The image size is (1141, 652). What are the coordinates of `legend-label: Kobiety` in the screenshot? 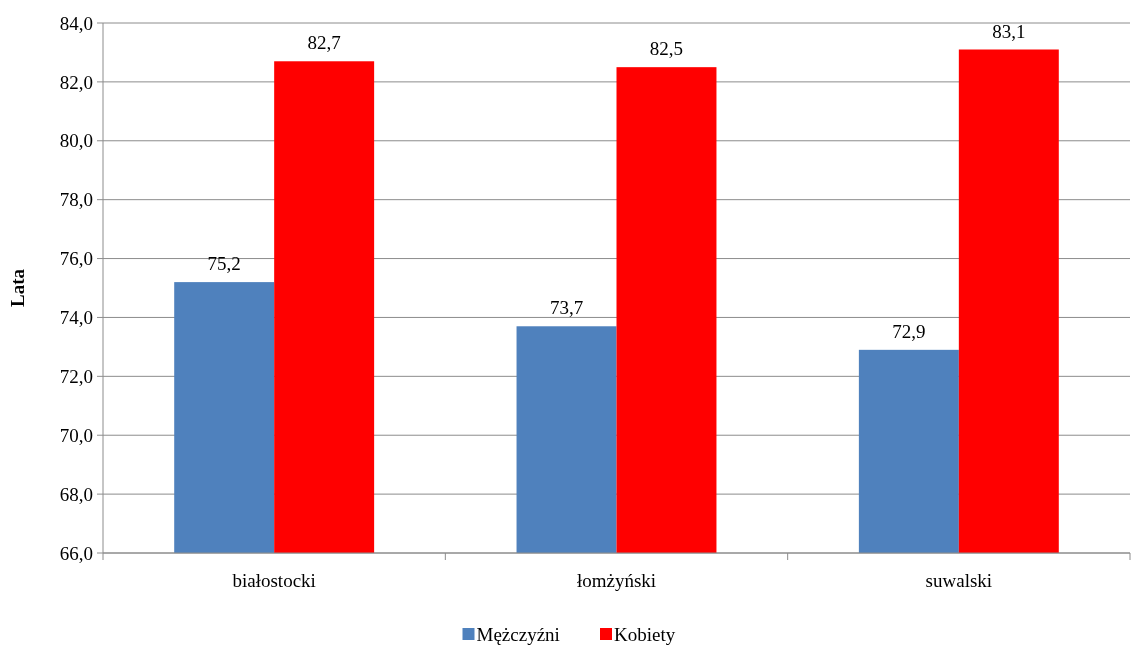 It's located at (645, 634).